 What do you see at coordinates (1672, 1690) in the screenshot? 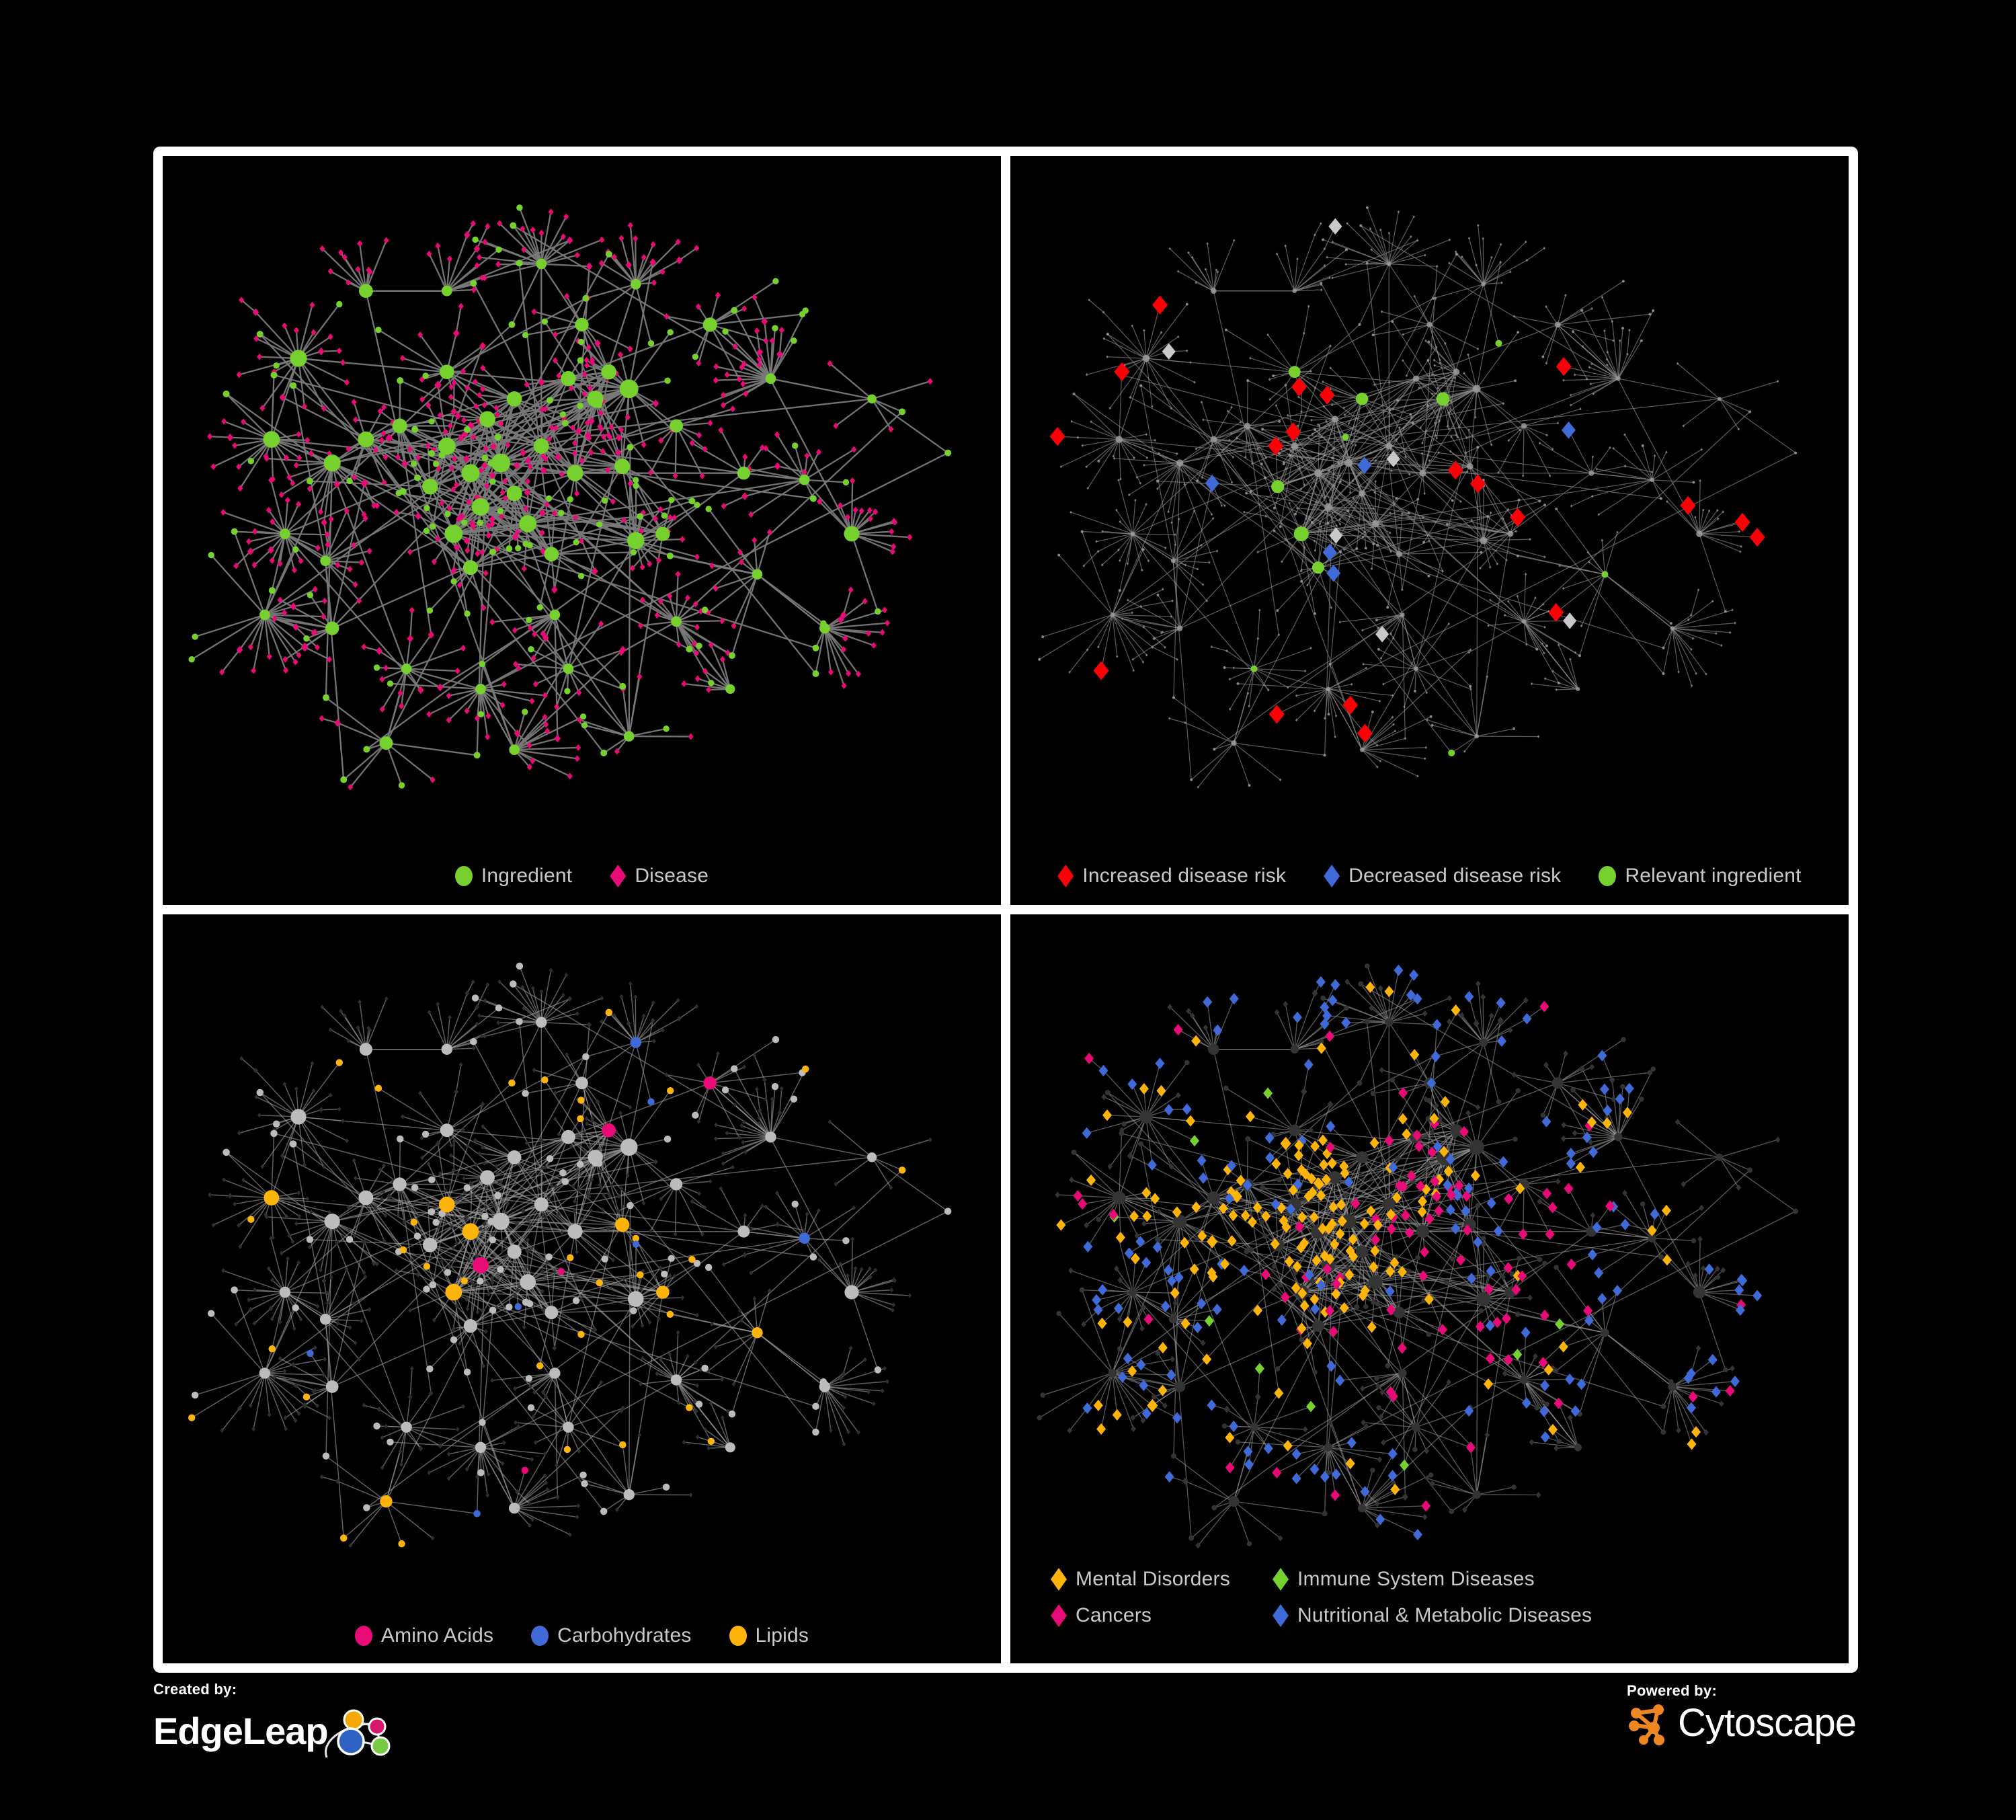
I see `powered-by-kicker: Powered by:` at bounding box center [1672, 1690].